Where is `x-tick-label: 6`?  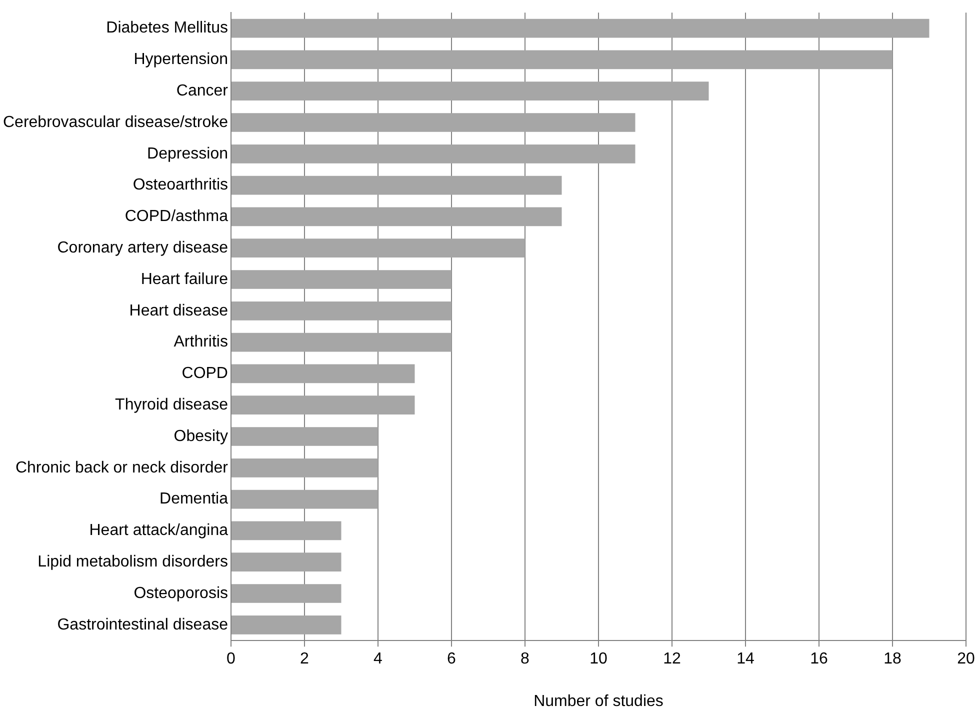 x-tick-label: 6 is located at coordinates (451, 659).